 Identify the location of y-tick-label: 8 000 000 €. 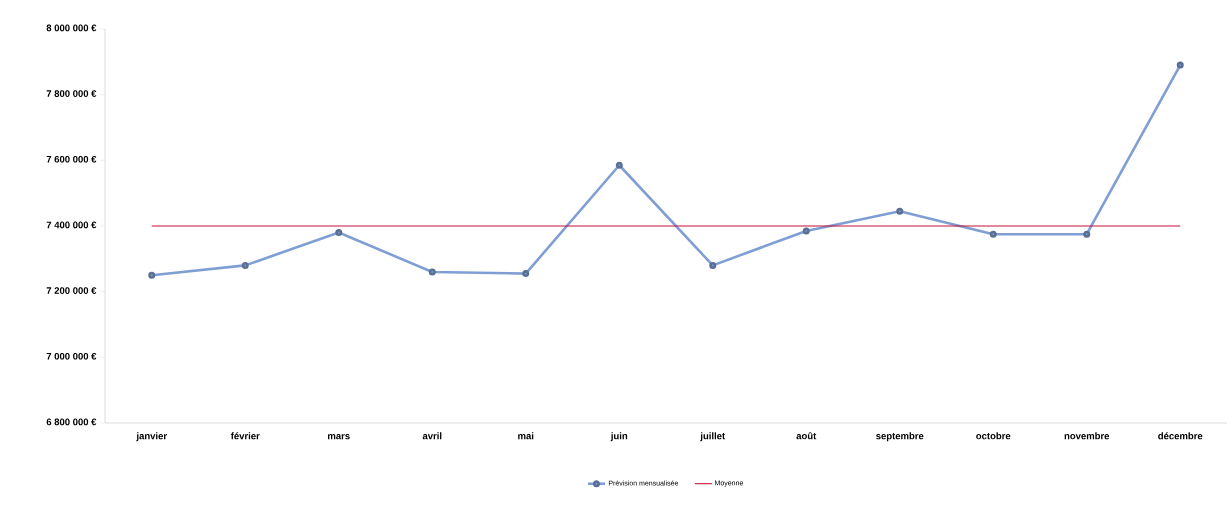
(71, 28).